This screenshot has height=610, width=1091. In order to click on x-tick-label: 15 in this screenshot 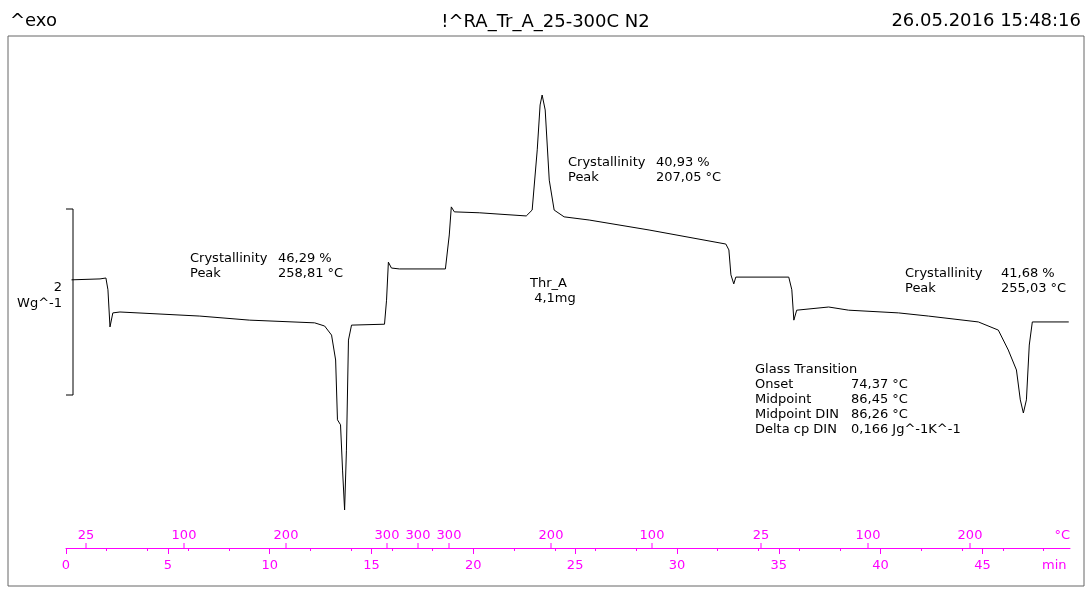, I will do `click(371, 564)`.